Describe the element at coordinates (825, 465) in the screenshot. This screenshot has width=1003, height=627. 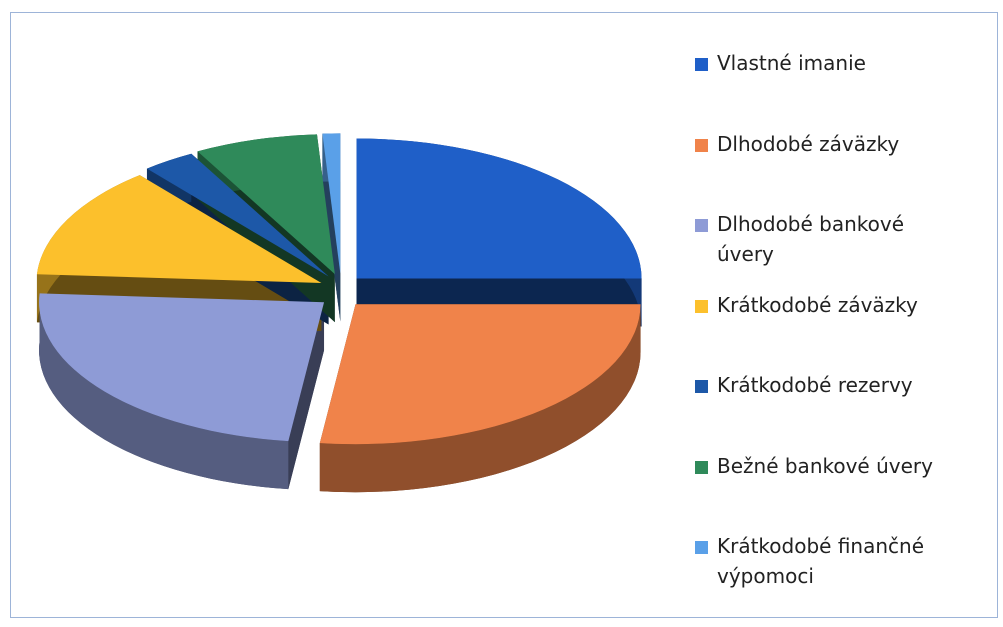
I see `legend-label: Bežné bankové úvery` at that location.